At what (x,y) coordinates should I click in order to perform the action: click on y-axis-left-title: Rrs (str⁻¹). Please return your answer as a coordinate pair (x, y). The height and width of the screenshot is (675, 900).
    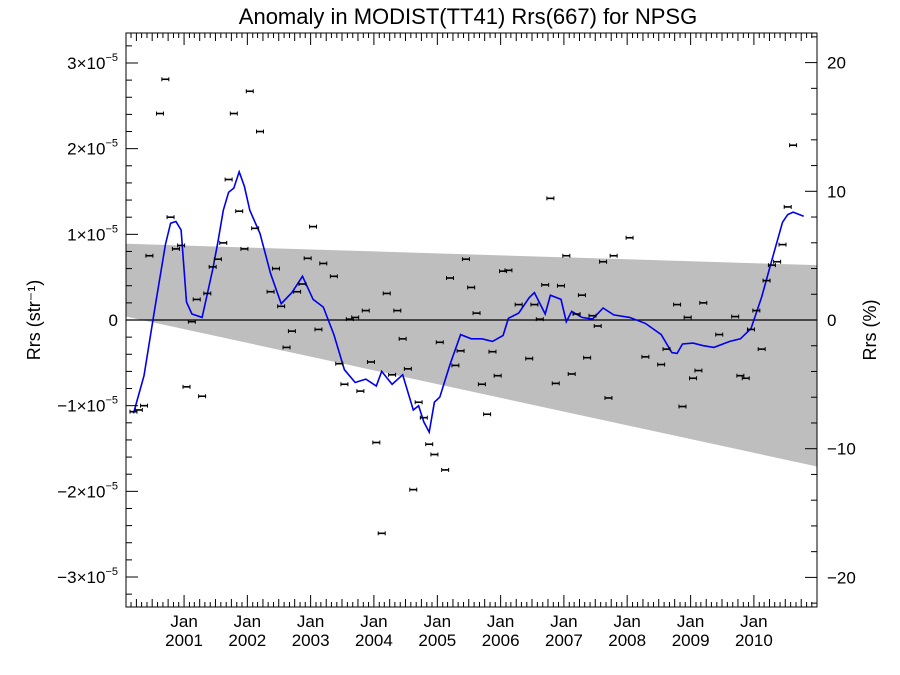
    Looking at the image, I should click on (34, 320).